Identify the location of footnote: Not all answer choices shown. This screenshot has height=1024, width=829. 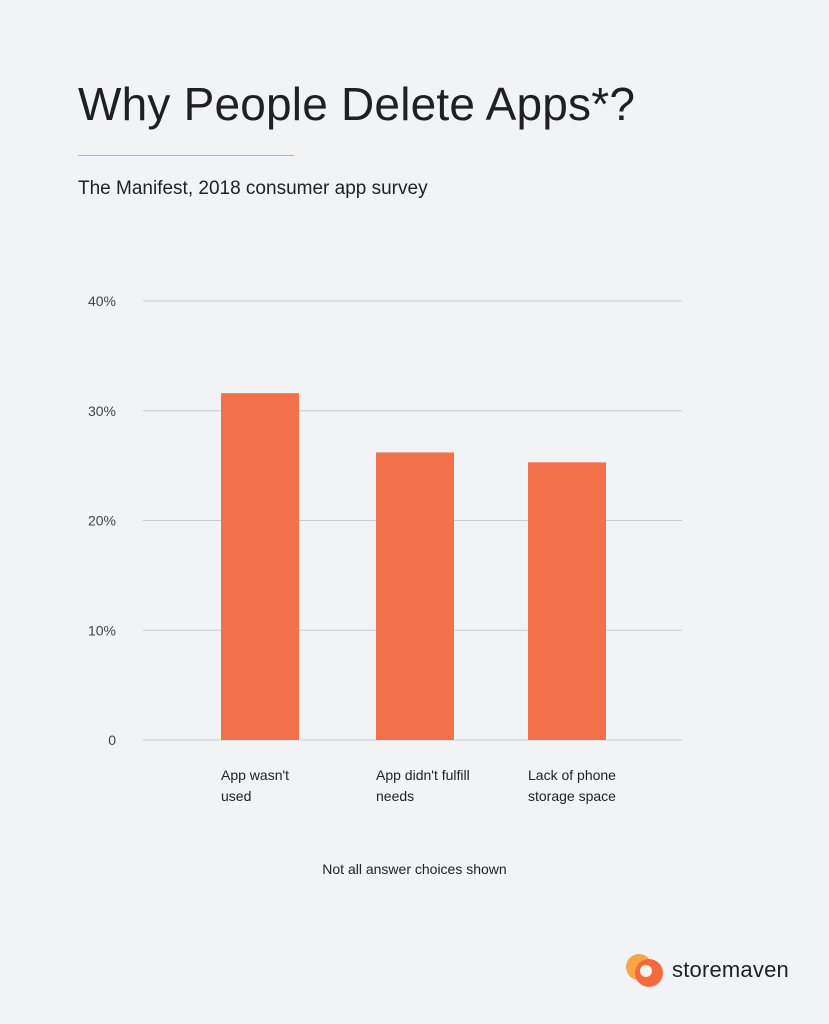
(414, 869).